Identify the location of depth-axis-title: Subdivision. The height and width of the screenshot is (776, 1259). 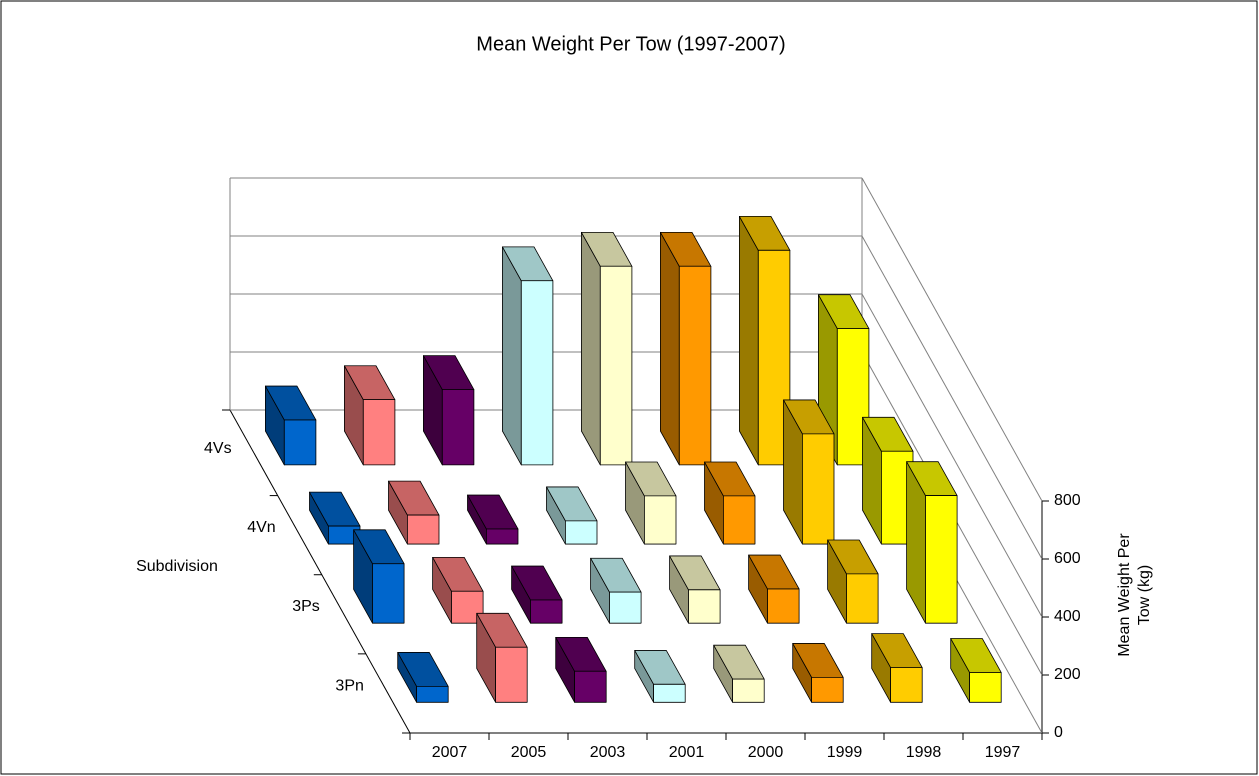
(177, 566).